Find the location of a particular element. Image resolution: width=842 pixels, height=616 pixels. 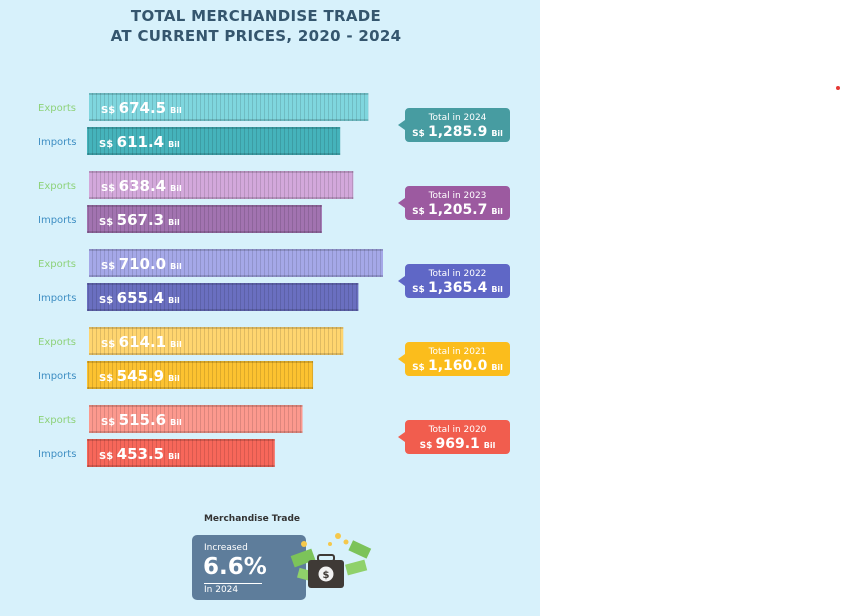

imports-label-2021: Imports is located at coordinates (57, 376).